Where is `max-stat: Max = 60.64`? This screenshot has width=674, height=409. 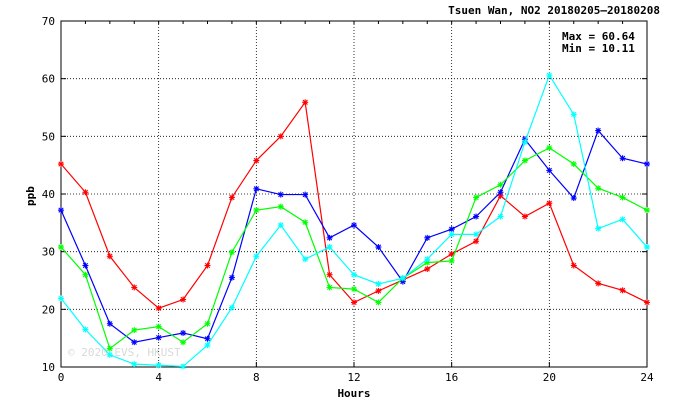 max-stat: Max = 60.64 is located at coordinates (598, 36).